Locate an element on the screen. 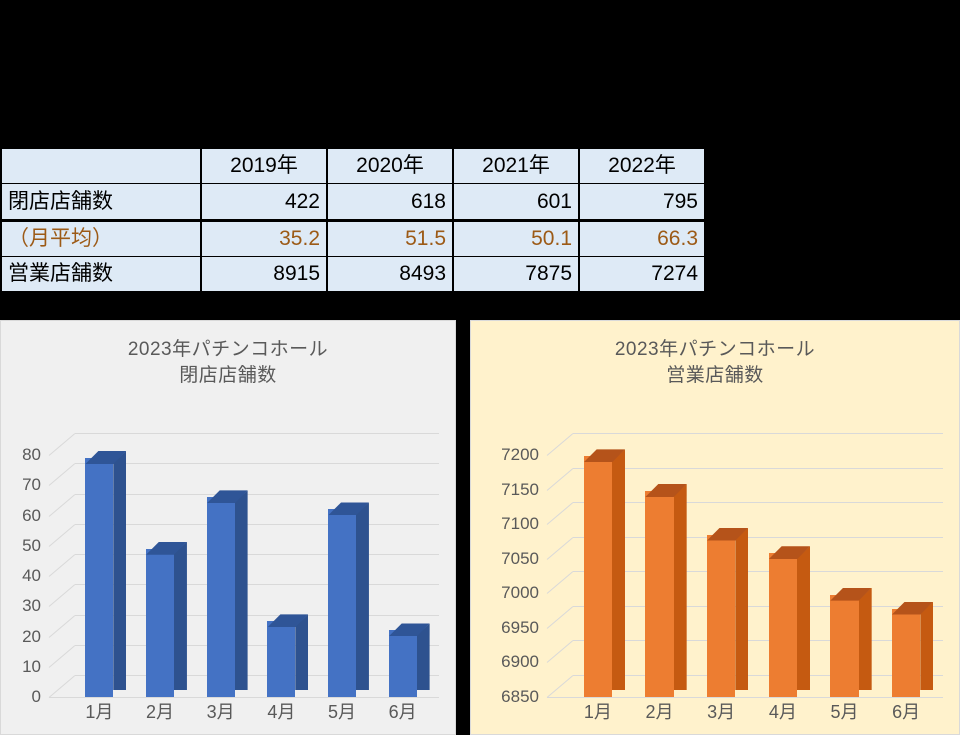 This screenshot has height=735, width=960. cell-closed-2019: 422 is located at coordinates (263, 202).